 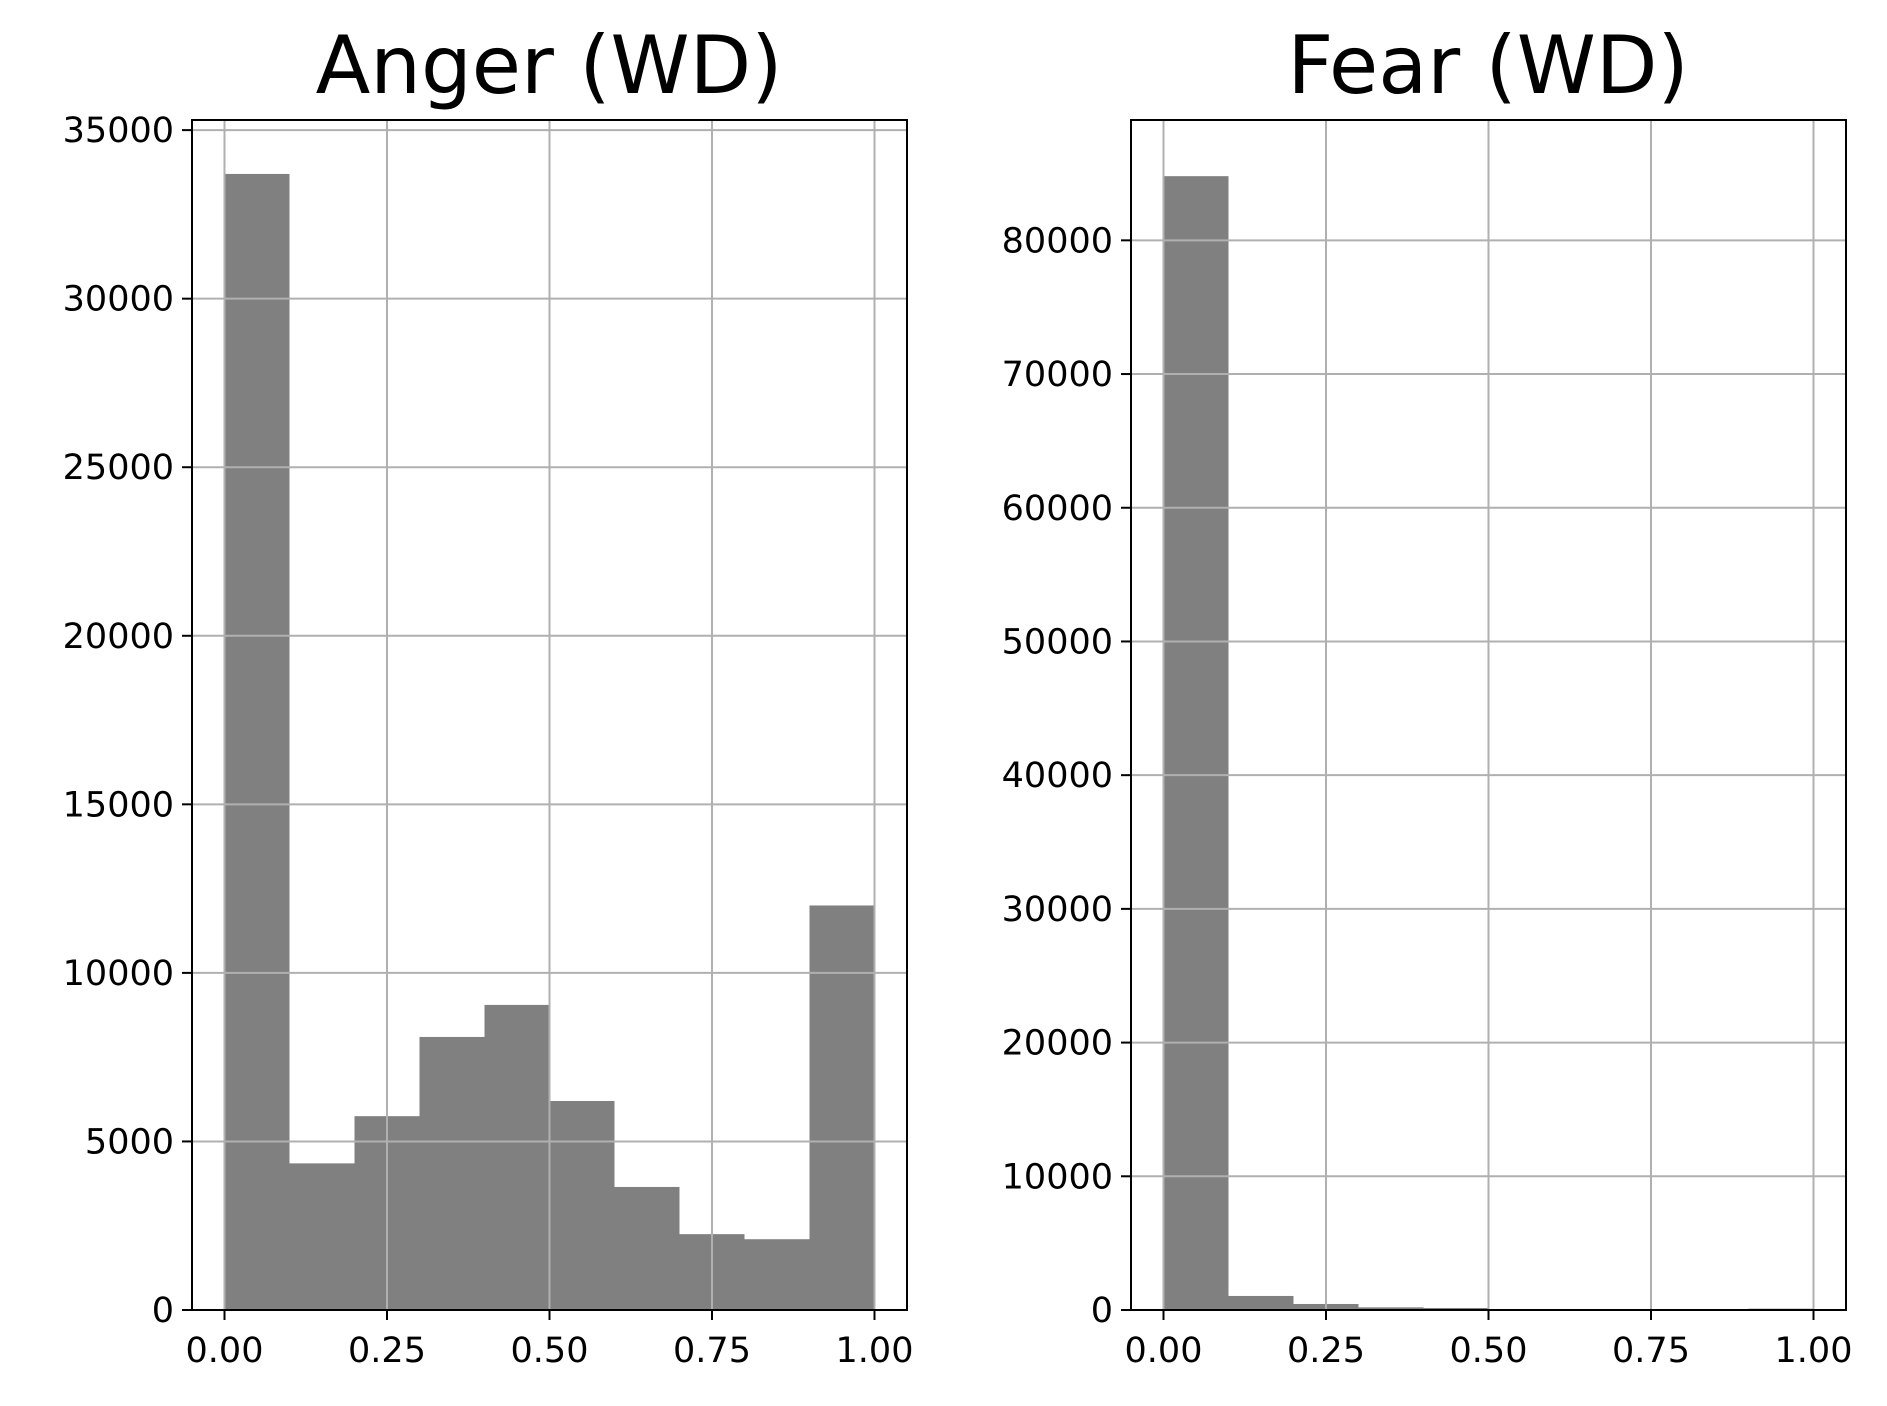 I want to click on y-tick-label: 15000, so click(x=118, y=805).